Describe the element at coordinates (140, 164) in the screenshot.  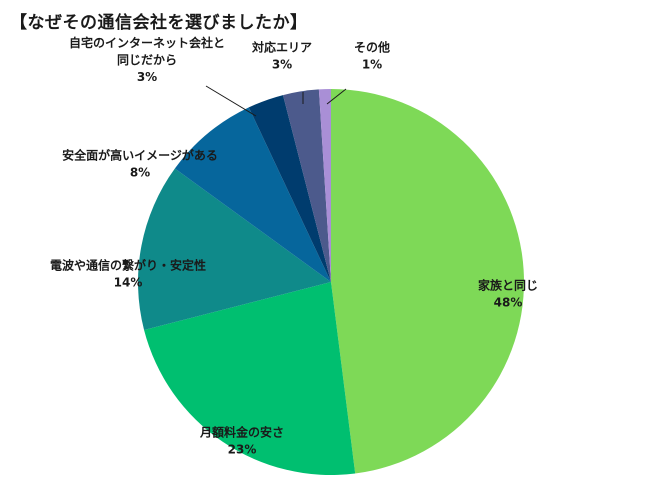
I see `slice-label-4: 安全面が高いイメージがある 8%` at that location.